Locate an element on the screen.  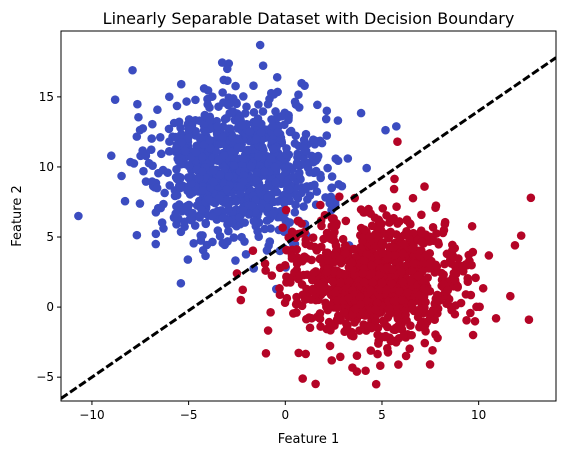
y-axis-label: Feature 2 is located at coordinates (17, 216).